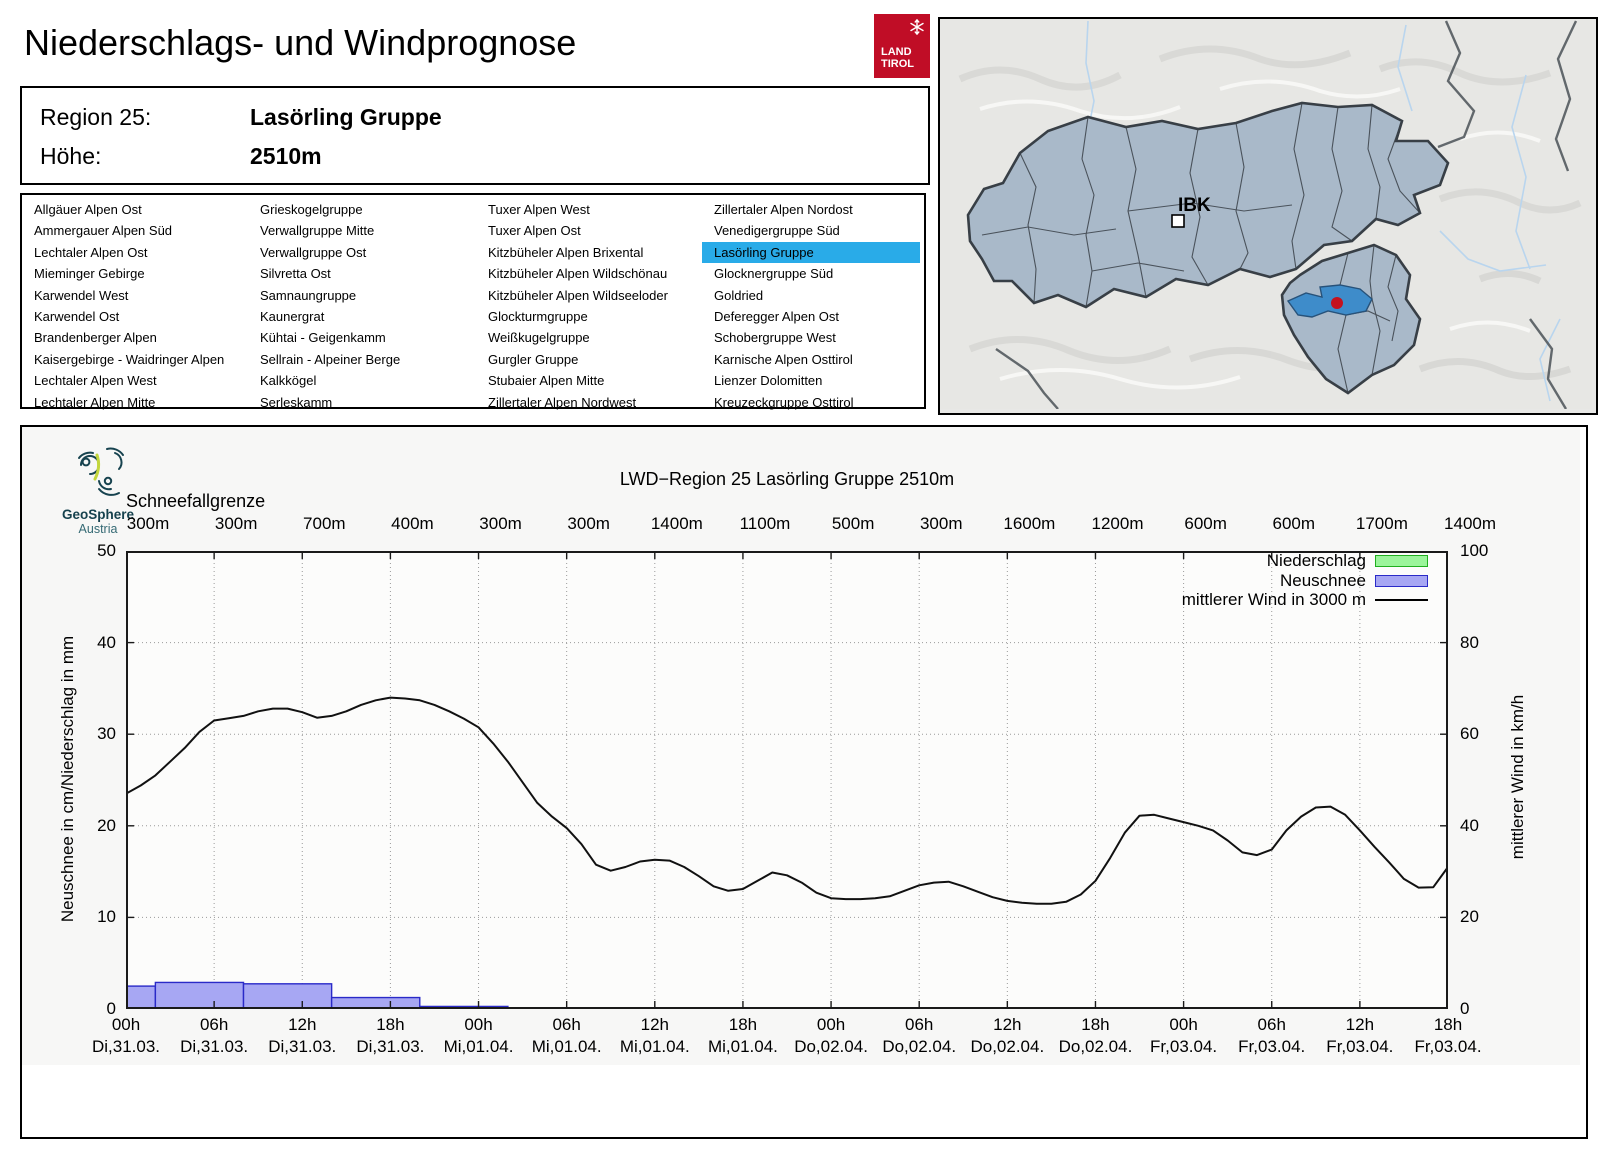 Image resolution: width=1600 pixels, height=1153 pixels. I want to click on x-tick-day: Do,02.04., so click(831, 1046).